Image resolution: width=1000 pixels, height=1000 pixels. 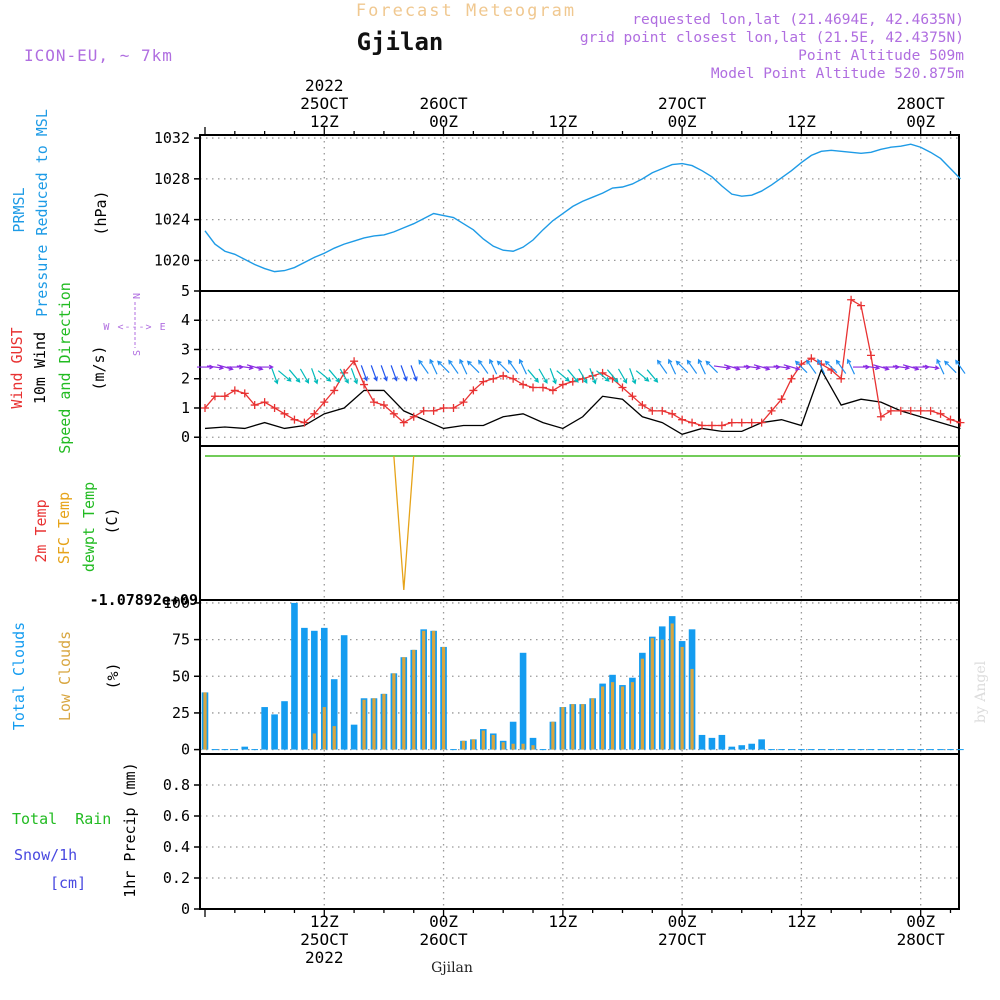 What do you see at coordinates (172, 138) in the screenshot?
I see `y-tick-label: 1032` at bounding box center [172, 138].